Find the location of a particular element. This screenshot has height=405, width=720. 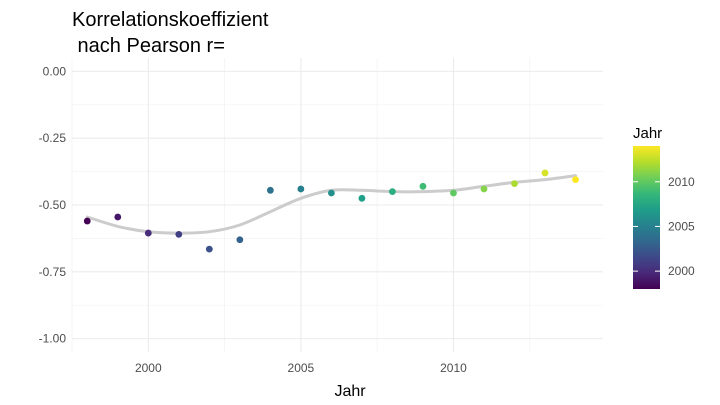

x-axis-title: Jahr is located at coordinates (350, 391).